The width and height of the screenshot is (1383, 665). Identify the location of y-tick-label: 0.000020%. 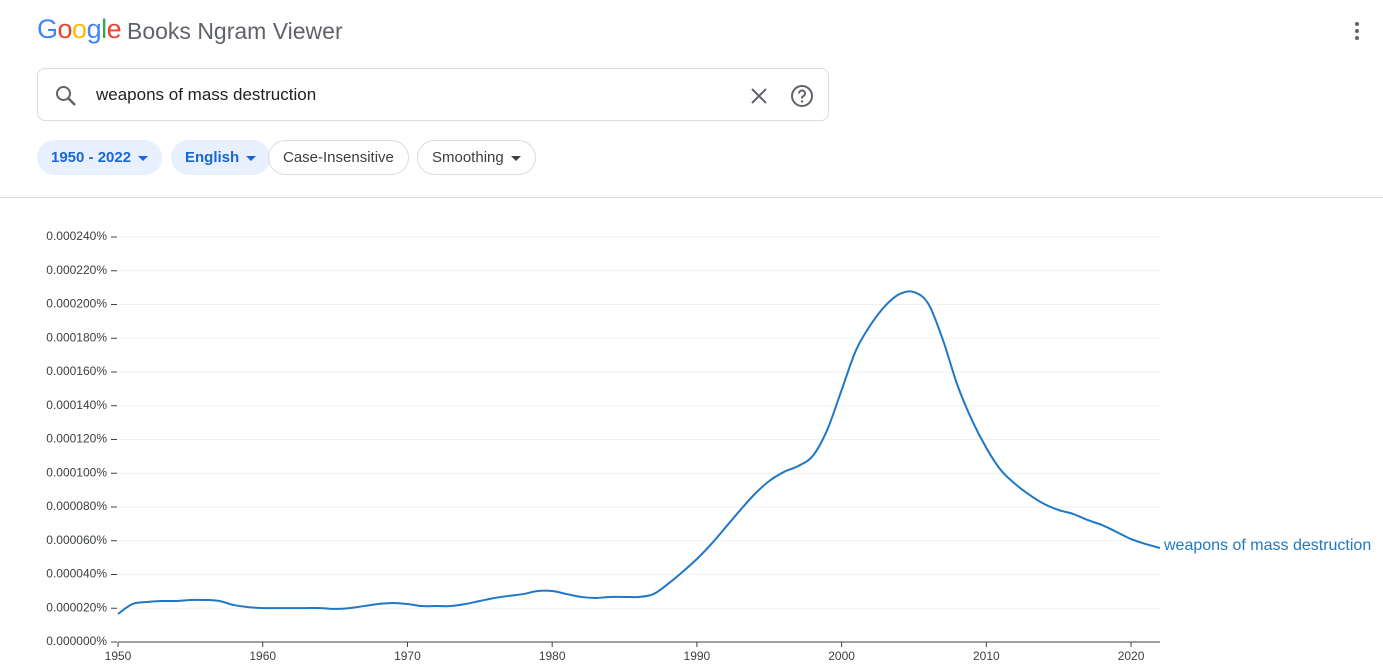
(76, 607).